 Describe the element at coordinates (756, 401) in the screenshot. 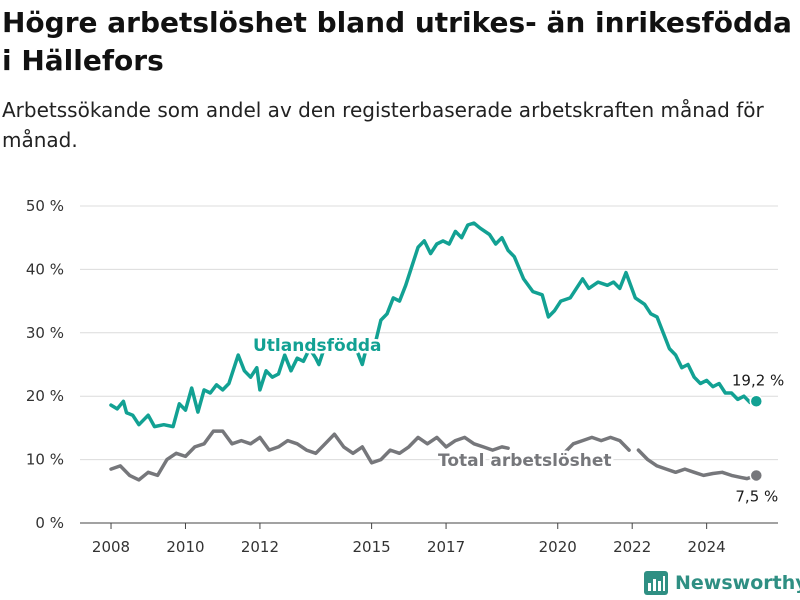

I see `foreign-end-point` at that location.